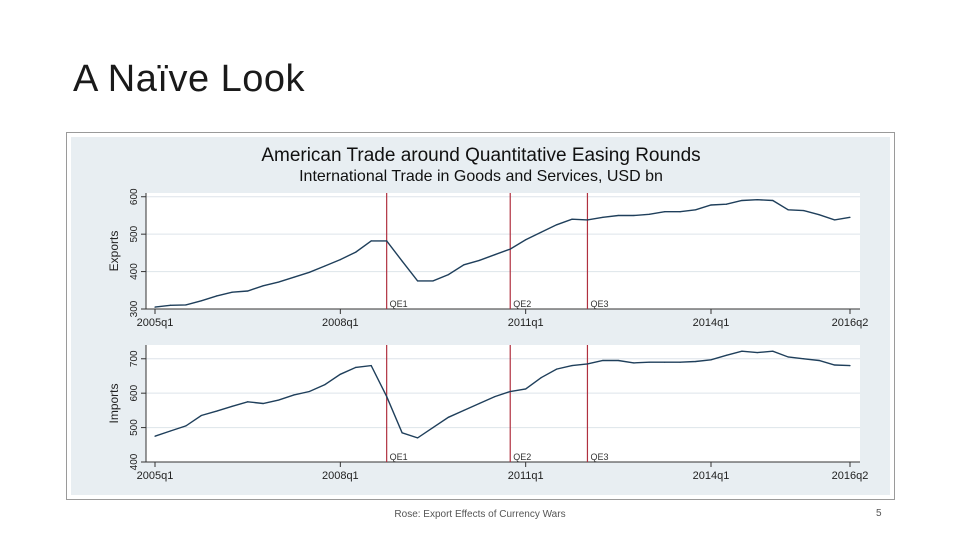 The width and height of the screenshot is (960, 540). Describe the element at coordinates (599, 457) in the screenshot. I see `qe-label: QE3` at that location.